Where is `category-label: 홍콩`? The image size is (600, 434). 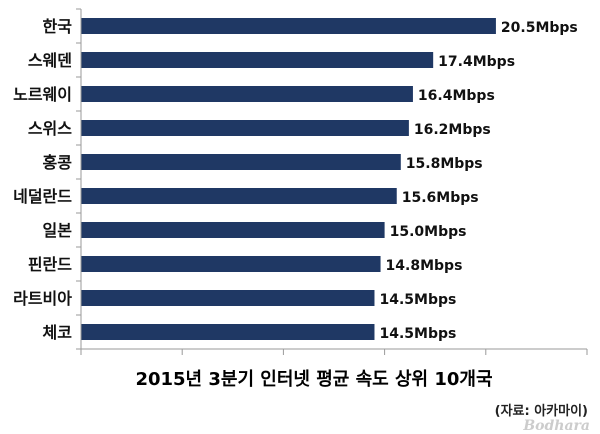 category-label: 홍콩 is located at coordinates (58, 162).